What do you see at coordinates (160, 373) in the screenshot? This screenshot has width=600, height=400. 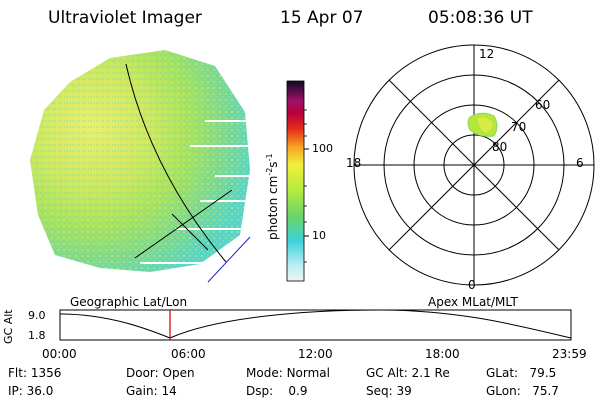 I see `door-readout: Door: Open` at bounding box center [160, 373].